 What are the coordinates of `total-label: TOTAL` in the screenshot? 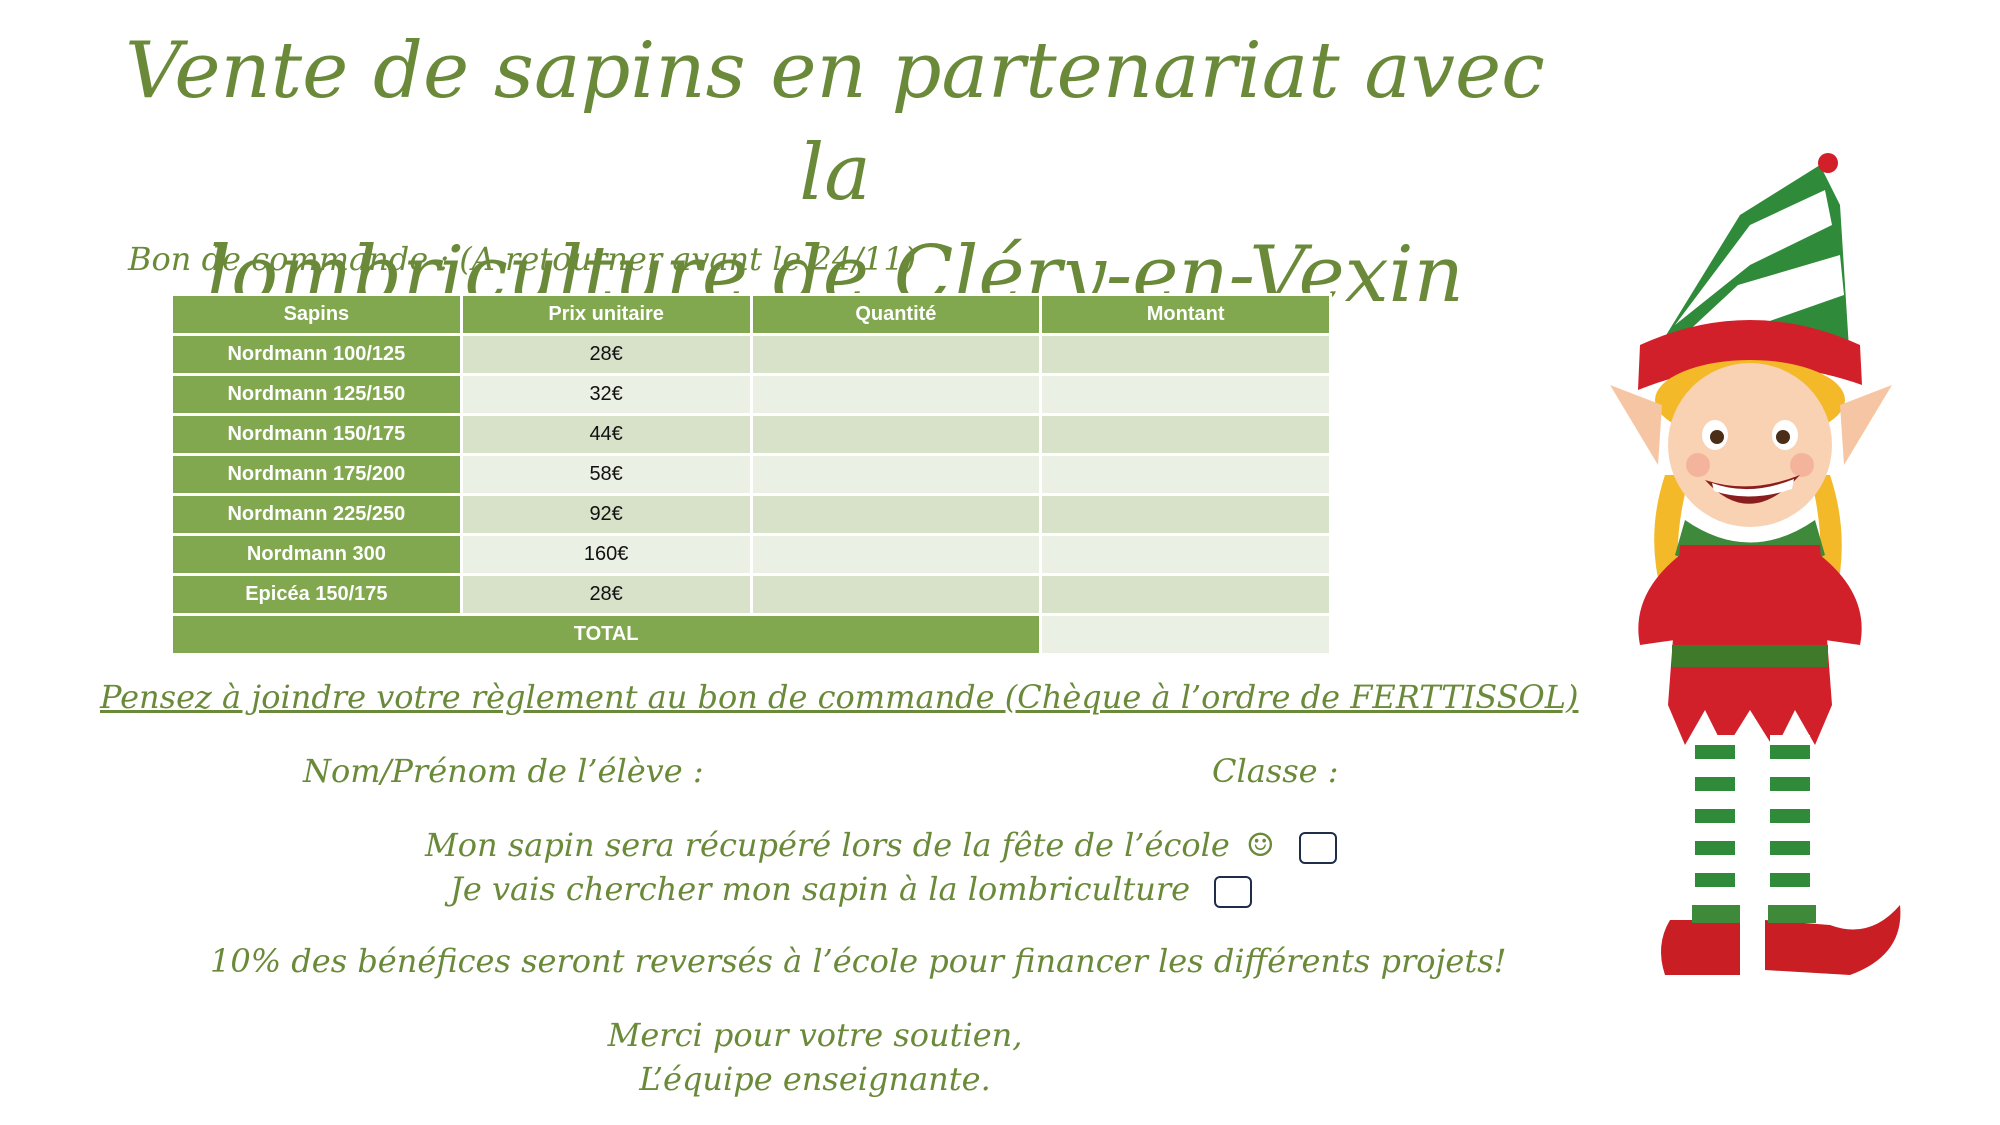 It's located at (606, 634).